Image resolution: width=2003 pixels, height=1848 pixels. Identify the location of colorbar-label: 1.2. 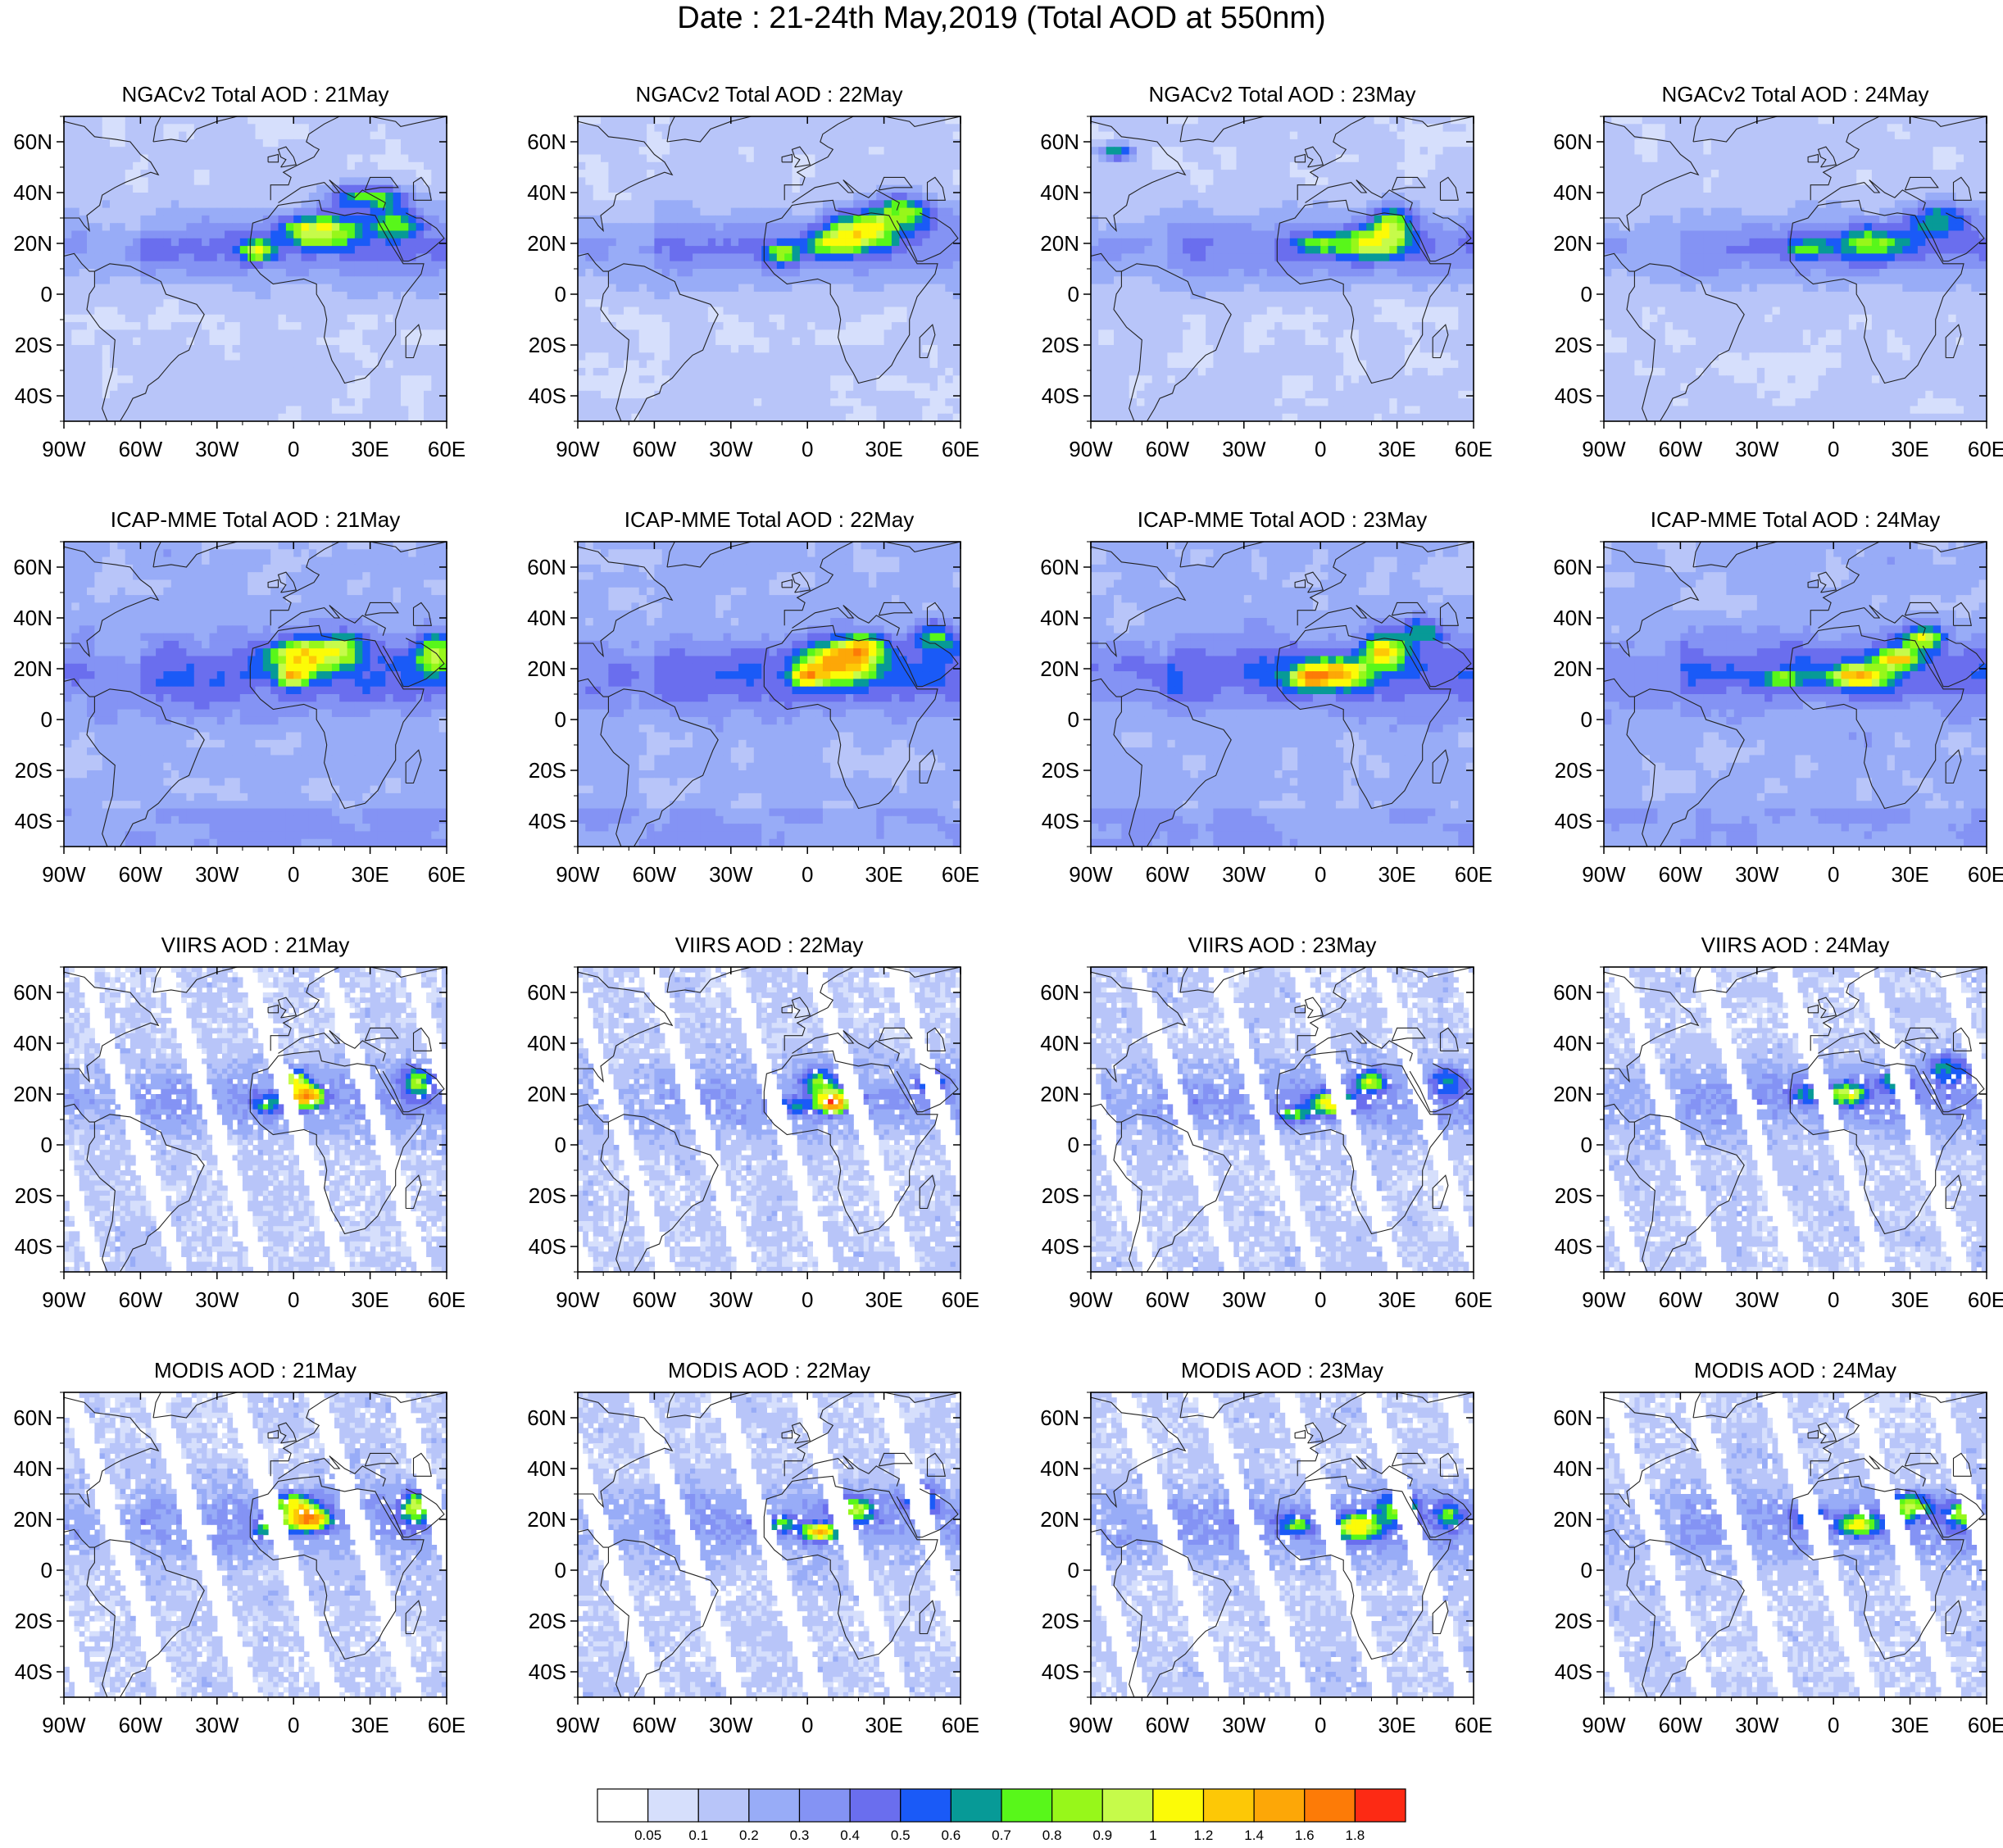
(1204, 1835).